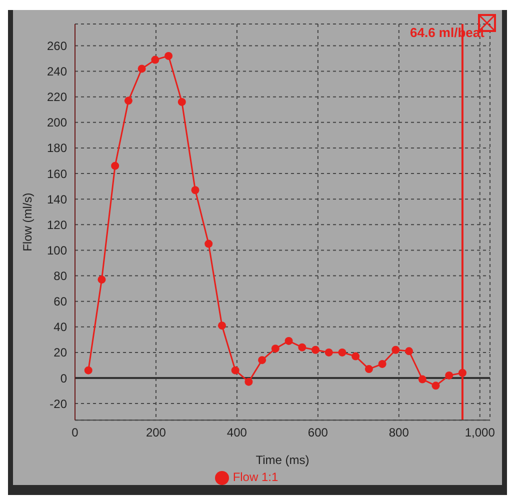 The width and height of the screenshot is (515, 501). I want to click on y-tick-label: 40, so click(61, 327).